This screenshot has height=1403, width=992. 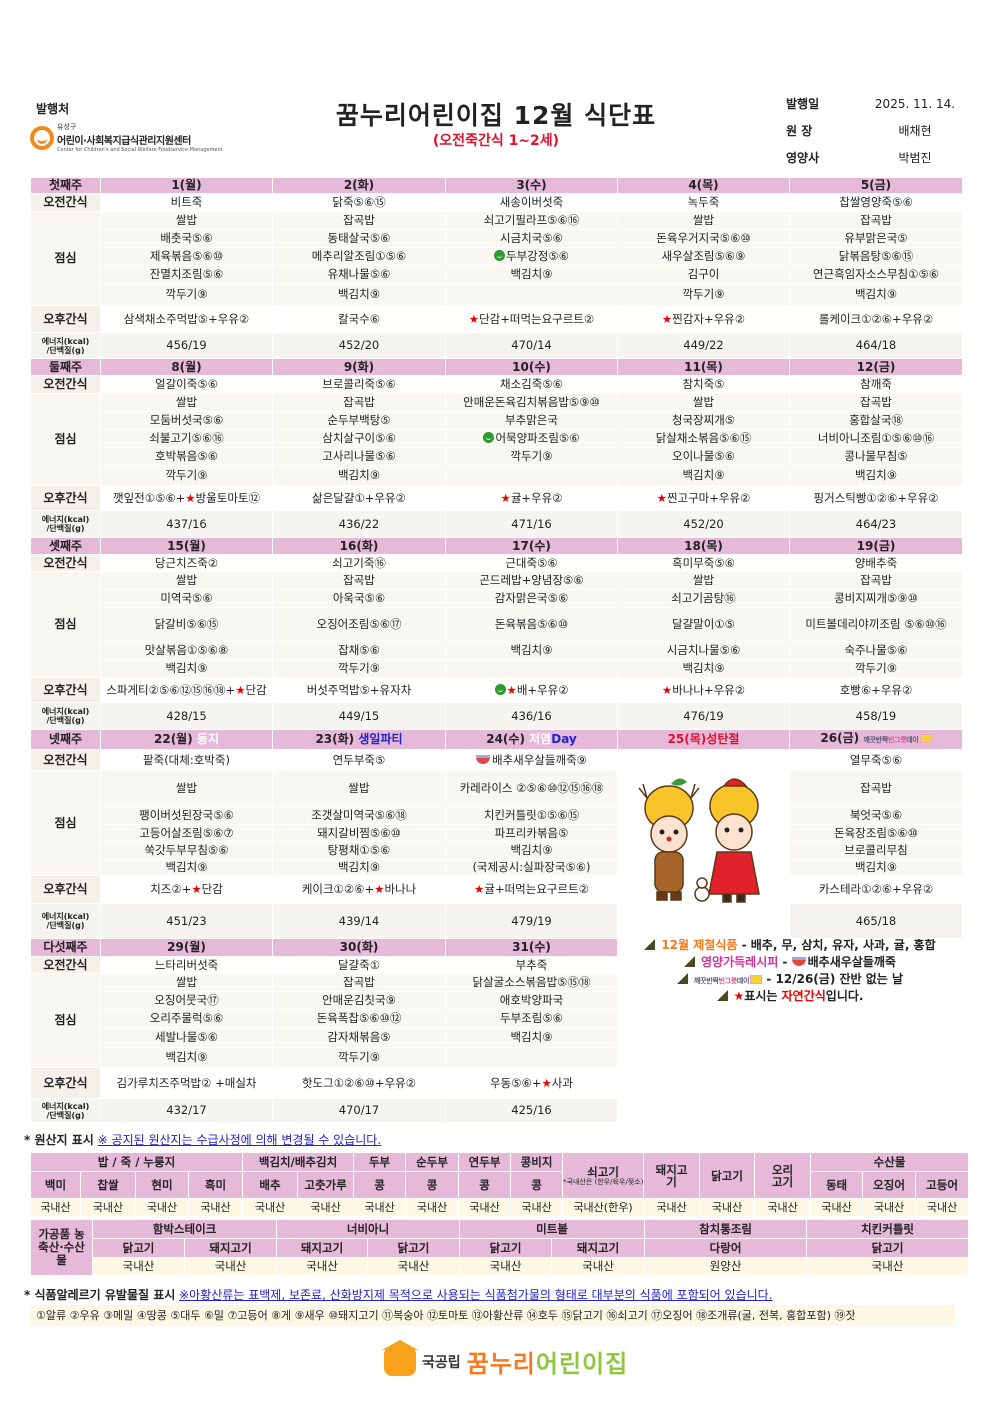 What do you see at coordinates (359, 889) in the screenshot?
I see `afternoon-snack-cell: 케이크①②⑥+★바나나` at bounding box center [359, 889].